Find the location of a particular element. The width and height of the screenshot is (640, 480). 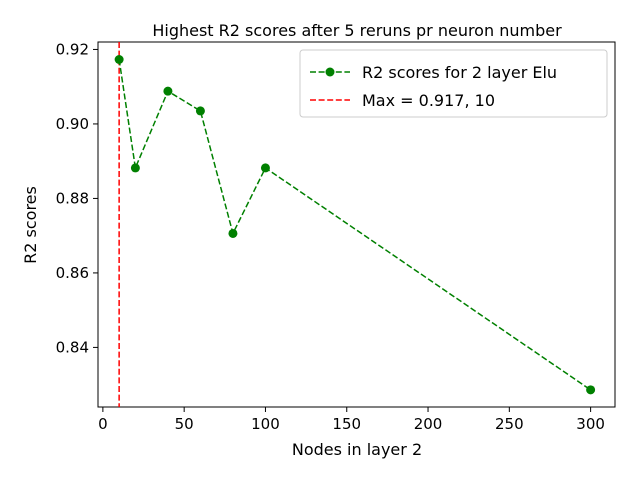

y-tick-label: 0.88 is located at coordinates (72, 198).